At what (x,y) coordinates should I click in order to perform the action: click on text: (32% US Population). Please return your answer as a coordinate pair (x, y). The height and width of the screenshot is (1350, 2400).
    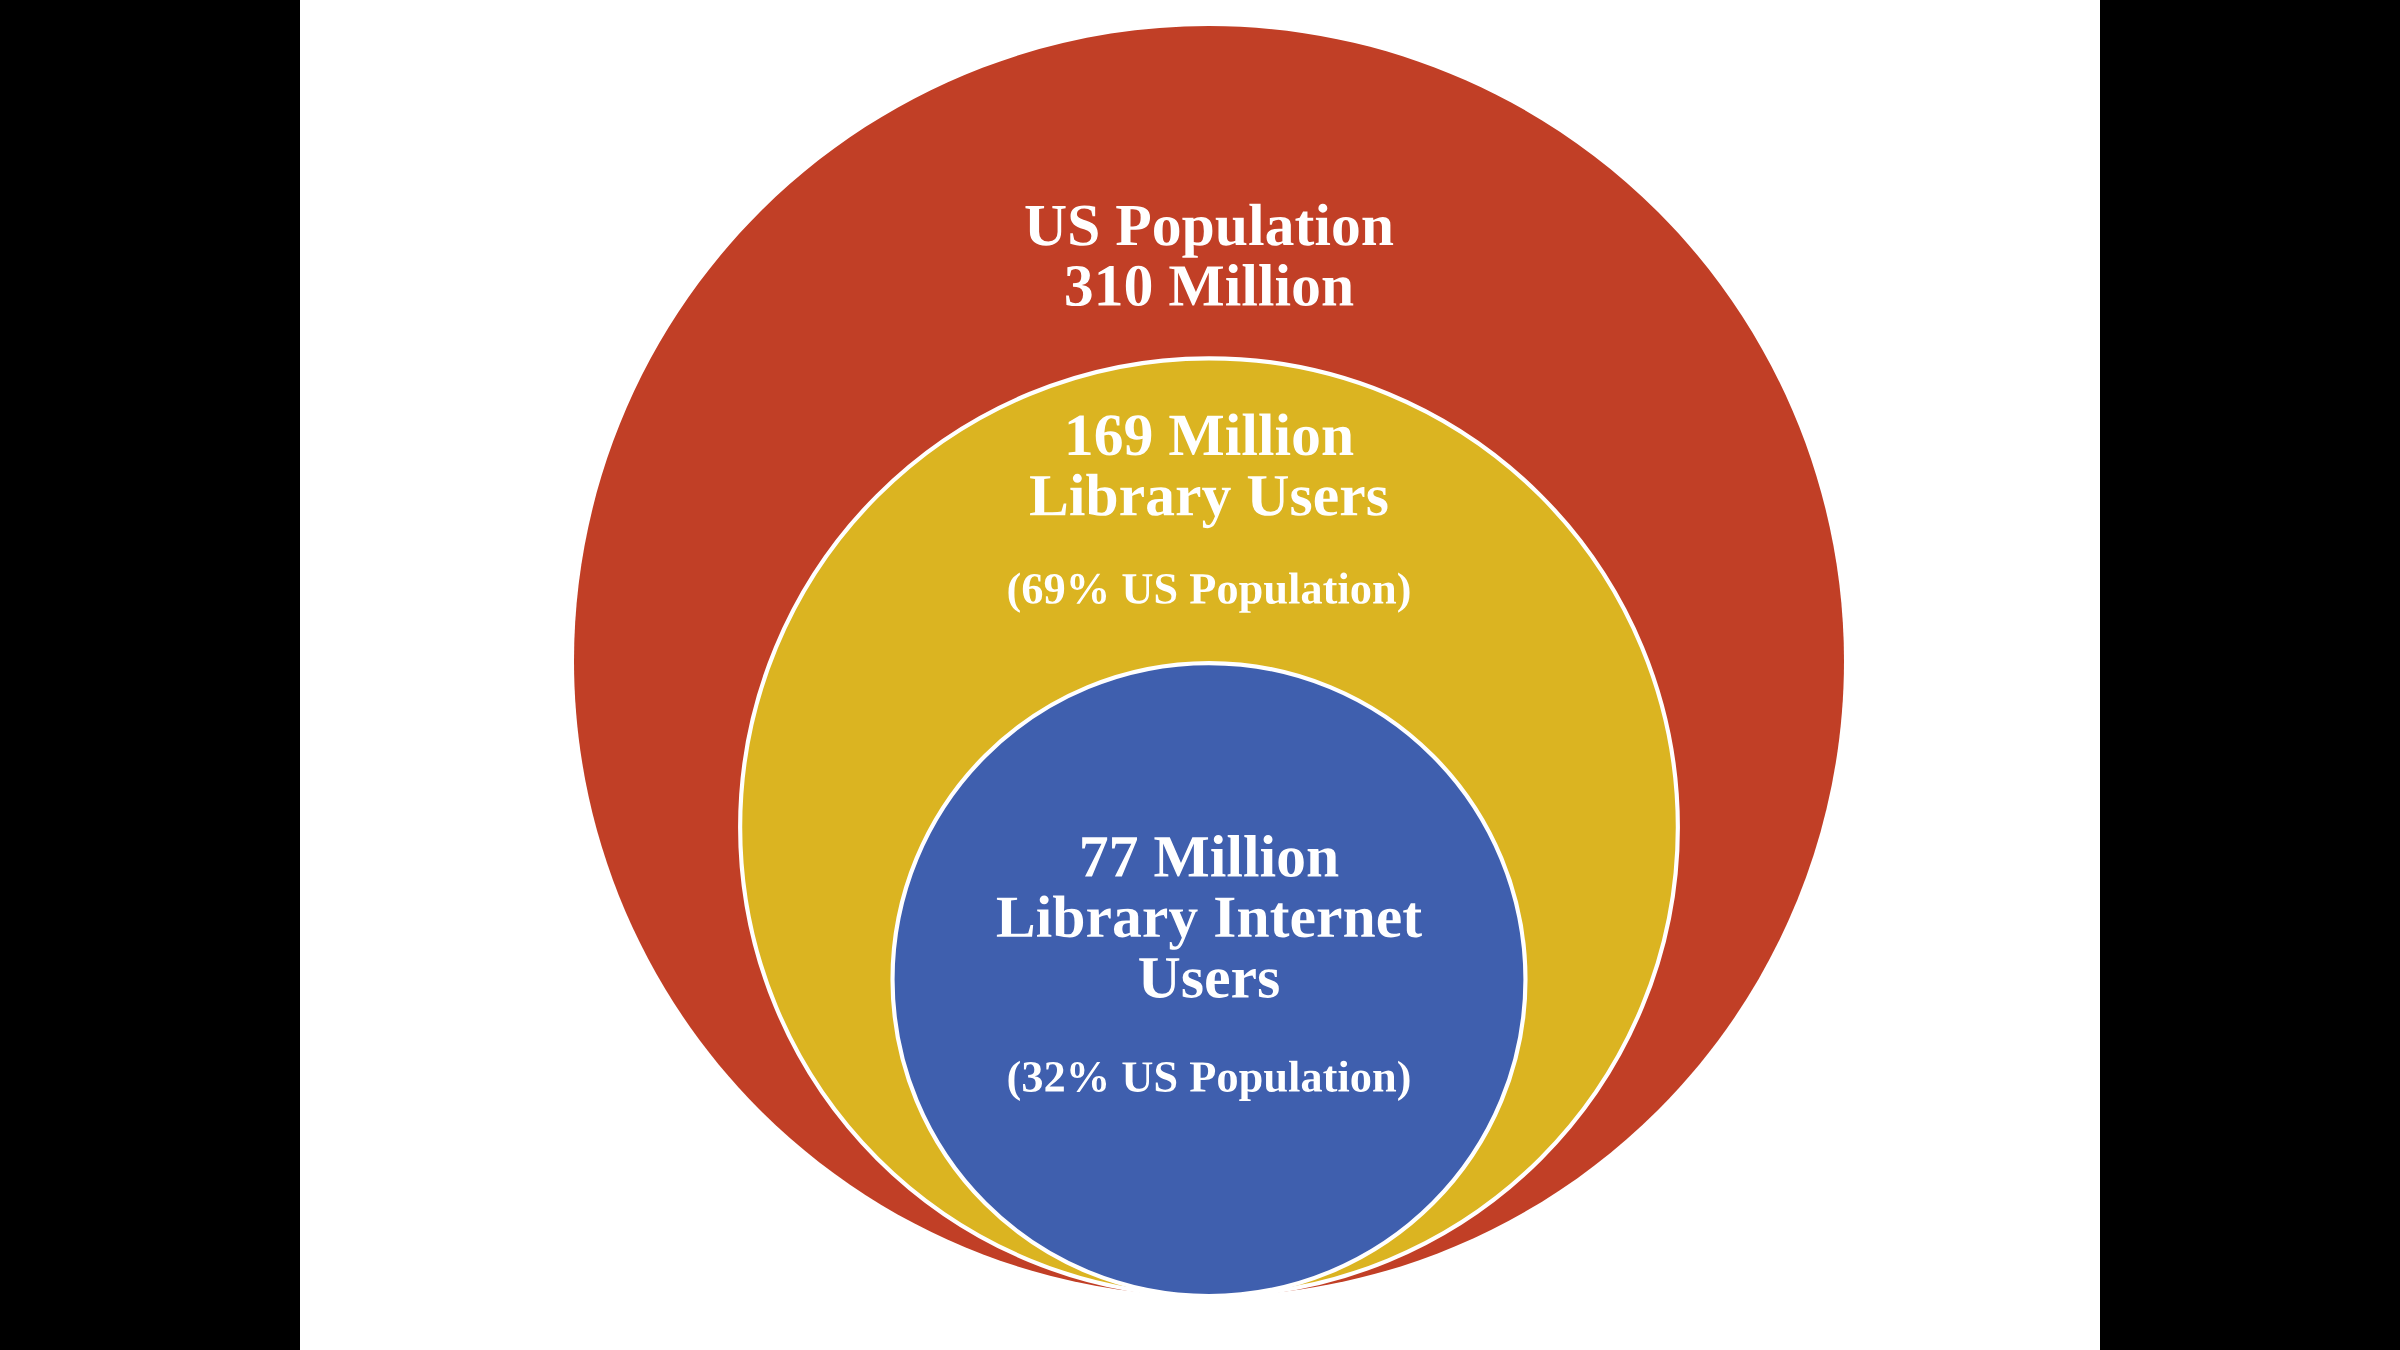
    Looking at the image, I should click on (1209, 1080).